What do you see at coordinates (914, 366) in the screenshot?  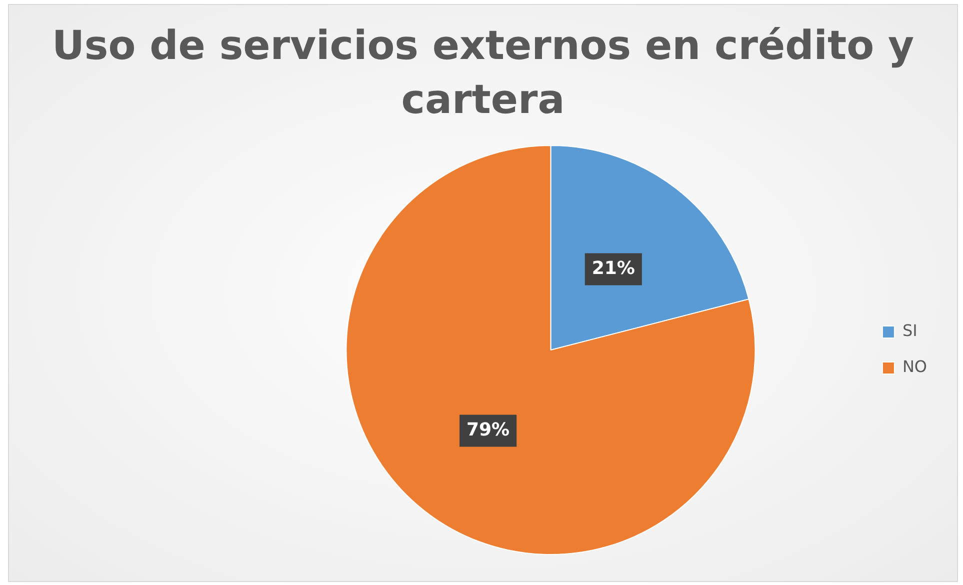 I see `legend-label: NO` at bounding box center [914, 366].